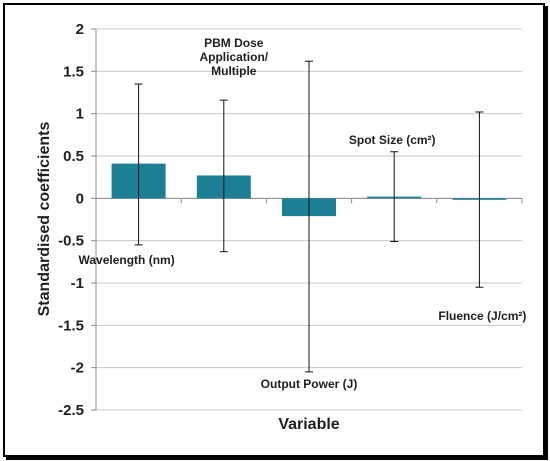 The height and width of the screenshot is (461, 550). What do you see at coordinates (71, 220) in the screenshot?
I see `y-tick-labels: 2 1.5 1 0.5 0 -0.5 -1 -1.5 -2 -2.5` at bounding box center [71, 220].